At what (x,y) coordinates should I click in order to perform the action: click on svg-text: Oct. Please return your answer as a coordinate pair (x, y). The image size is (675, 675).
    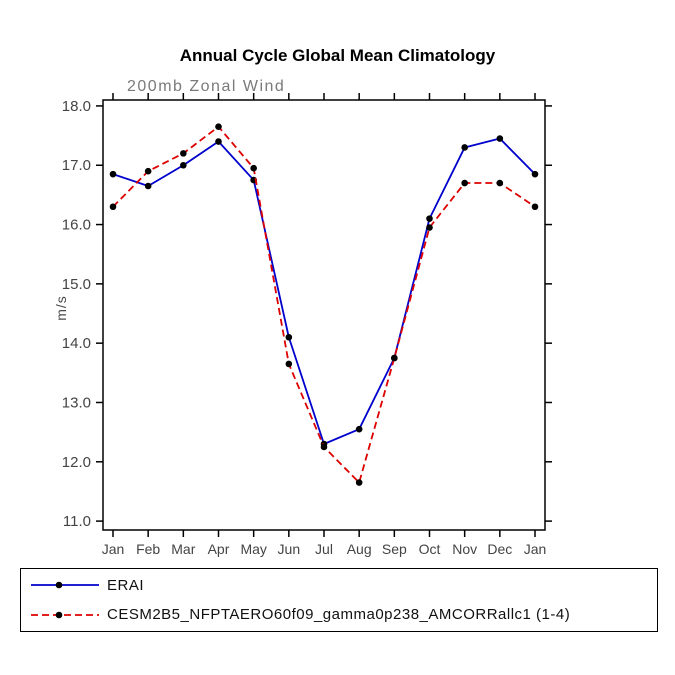
    Looking at the image, I should click on (430, 549).